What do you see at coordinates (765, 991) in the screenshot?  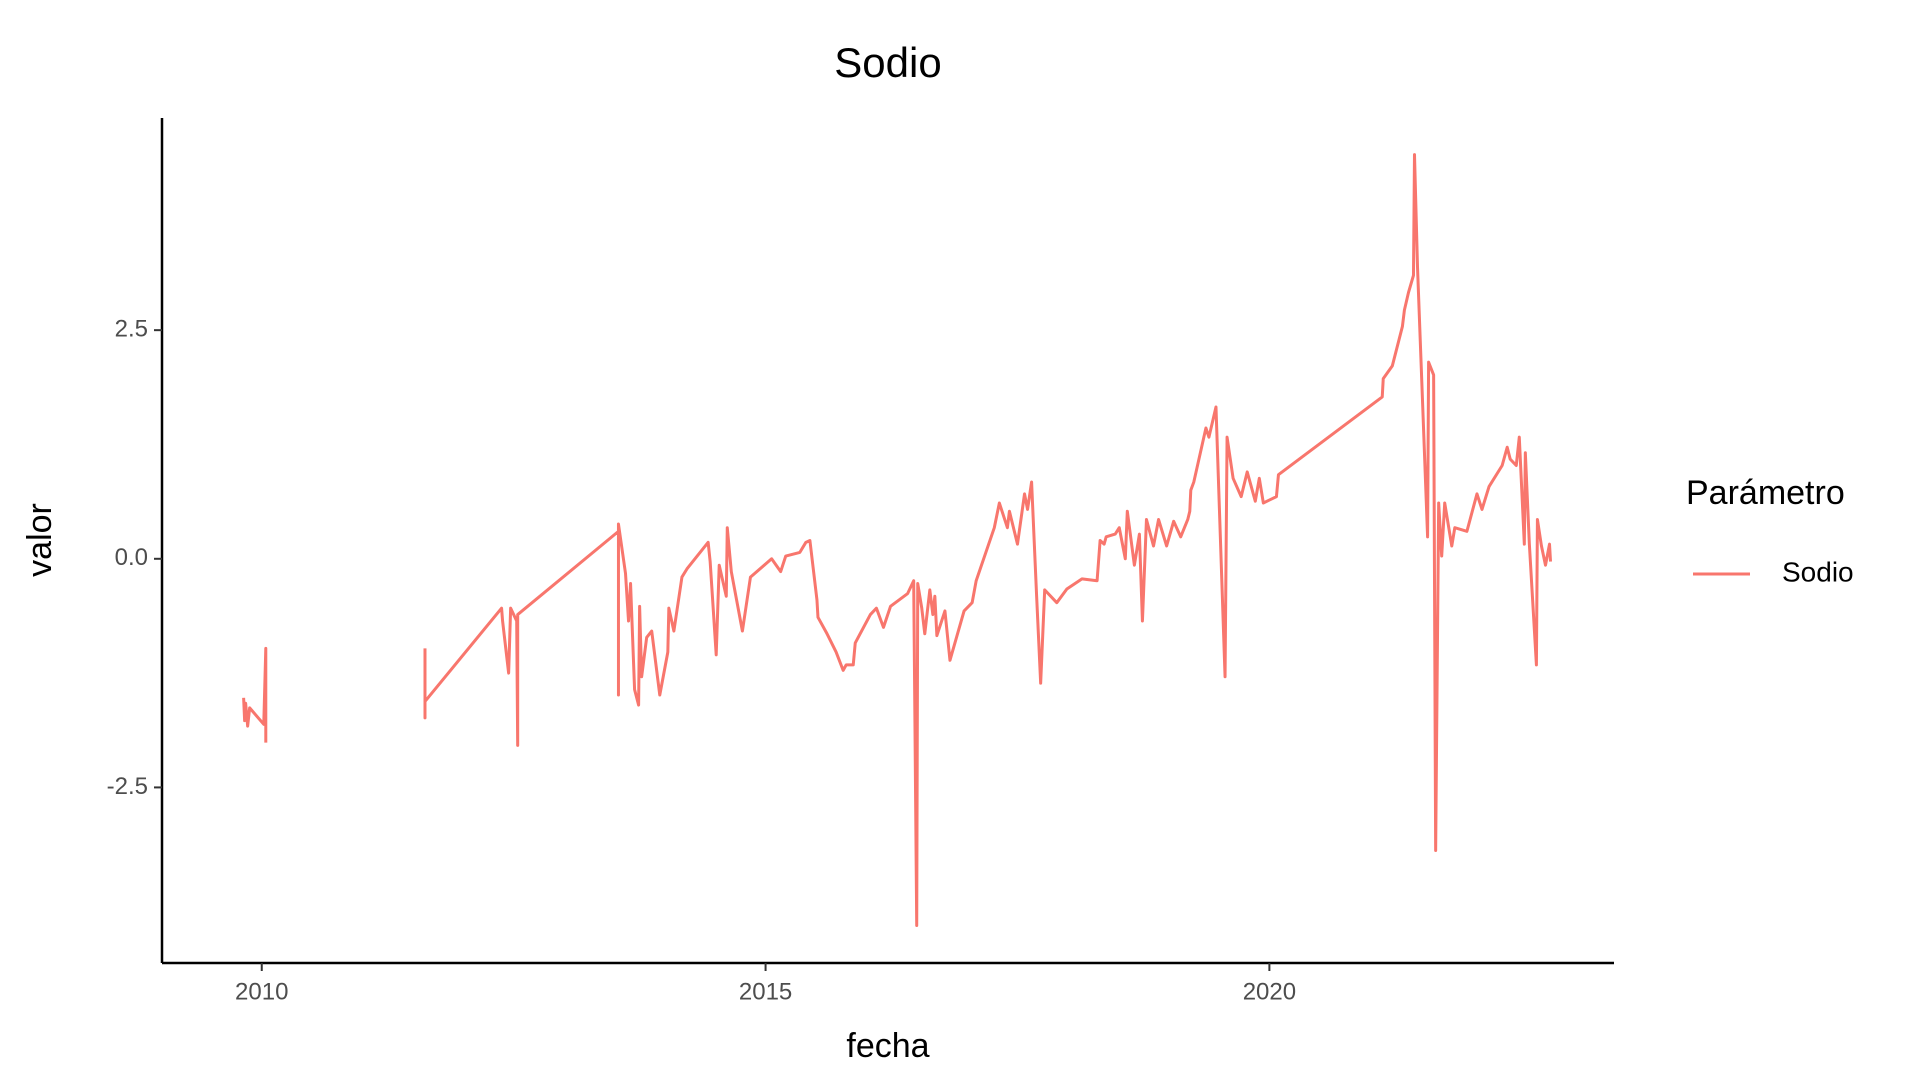 I see `x-tick-label: 2015` at bounding box center [765, 991].